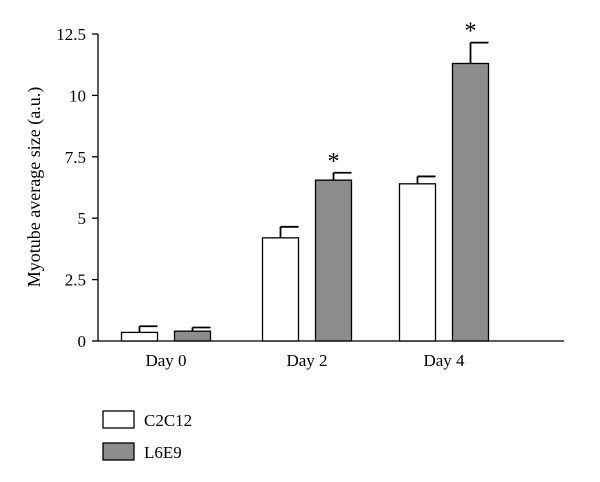 This screenshot has width=600, height=482. I want to click on x-tick-label: Day 2, so click(306, 360).